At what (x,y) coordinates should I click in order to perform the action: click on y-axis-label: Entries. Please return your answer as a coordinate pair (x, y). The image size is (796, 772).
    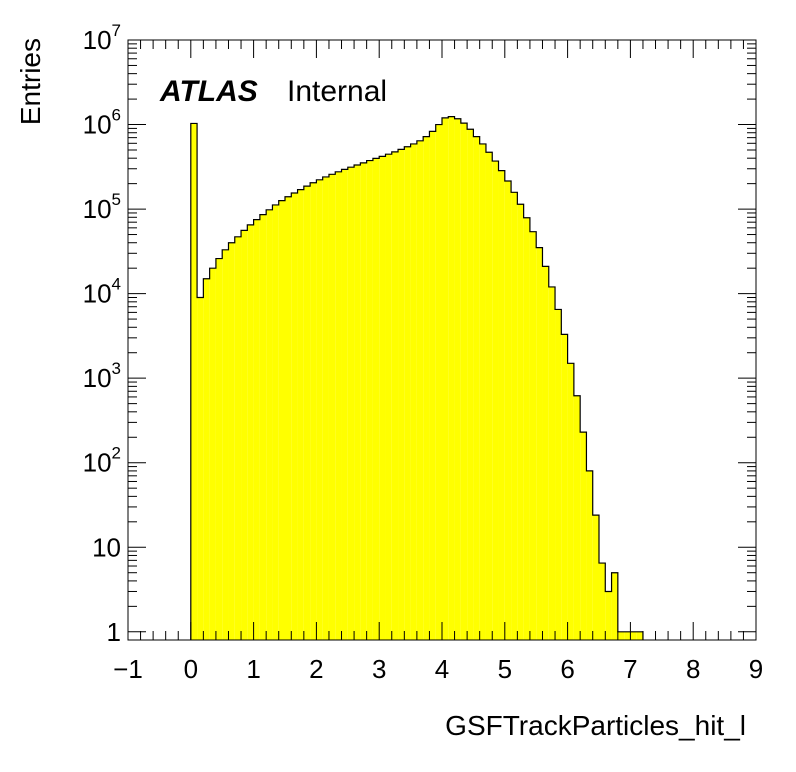
    Looking at the image, I should click on (30, 81).